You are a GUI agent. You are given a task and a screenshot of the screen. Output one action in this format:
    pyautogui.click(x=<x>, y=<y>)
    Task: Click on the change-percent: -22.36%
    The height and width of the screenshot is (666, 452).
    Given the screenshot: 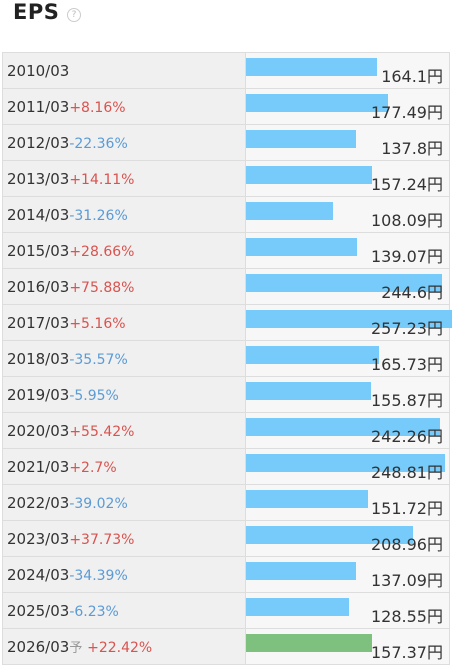 What is the action you would take?
    pyautogui.click(x=98, y=143)
    